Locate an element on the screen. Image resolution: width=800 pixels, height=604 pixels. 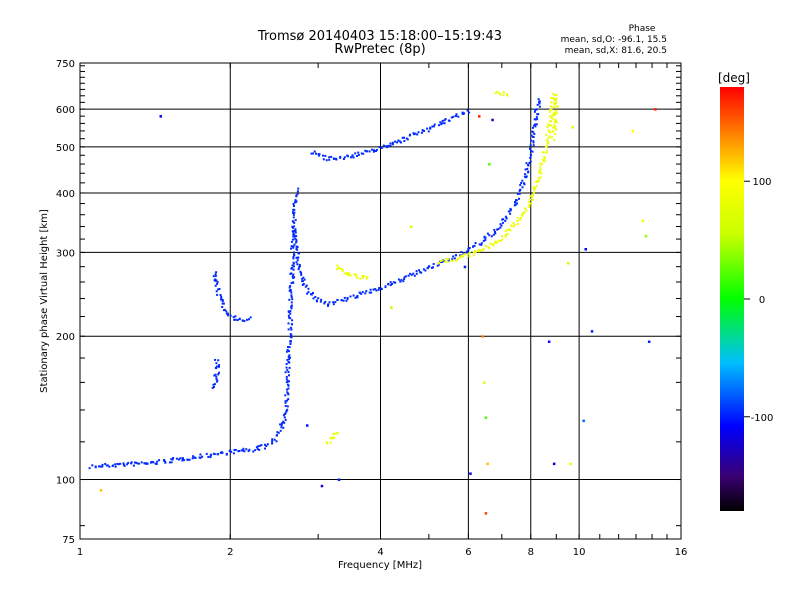
y-tick-label: 500 is located at coordinates (65, 148).